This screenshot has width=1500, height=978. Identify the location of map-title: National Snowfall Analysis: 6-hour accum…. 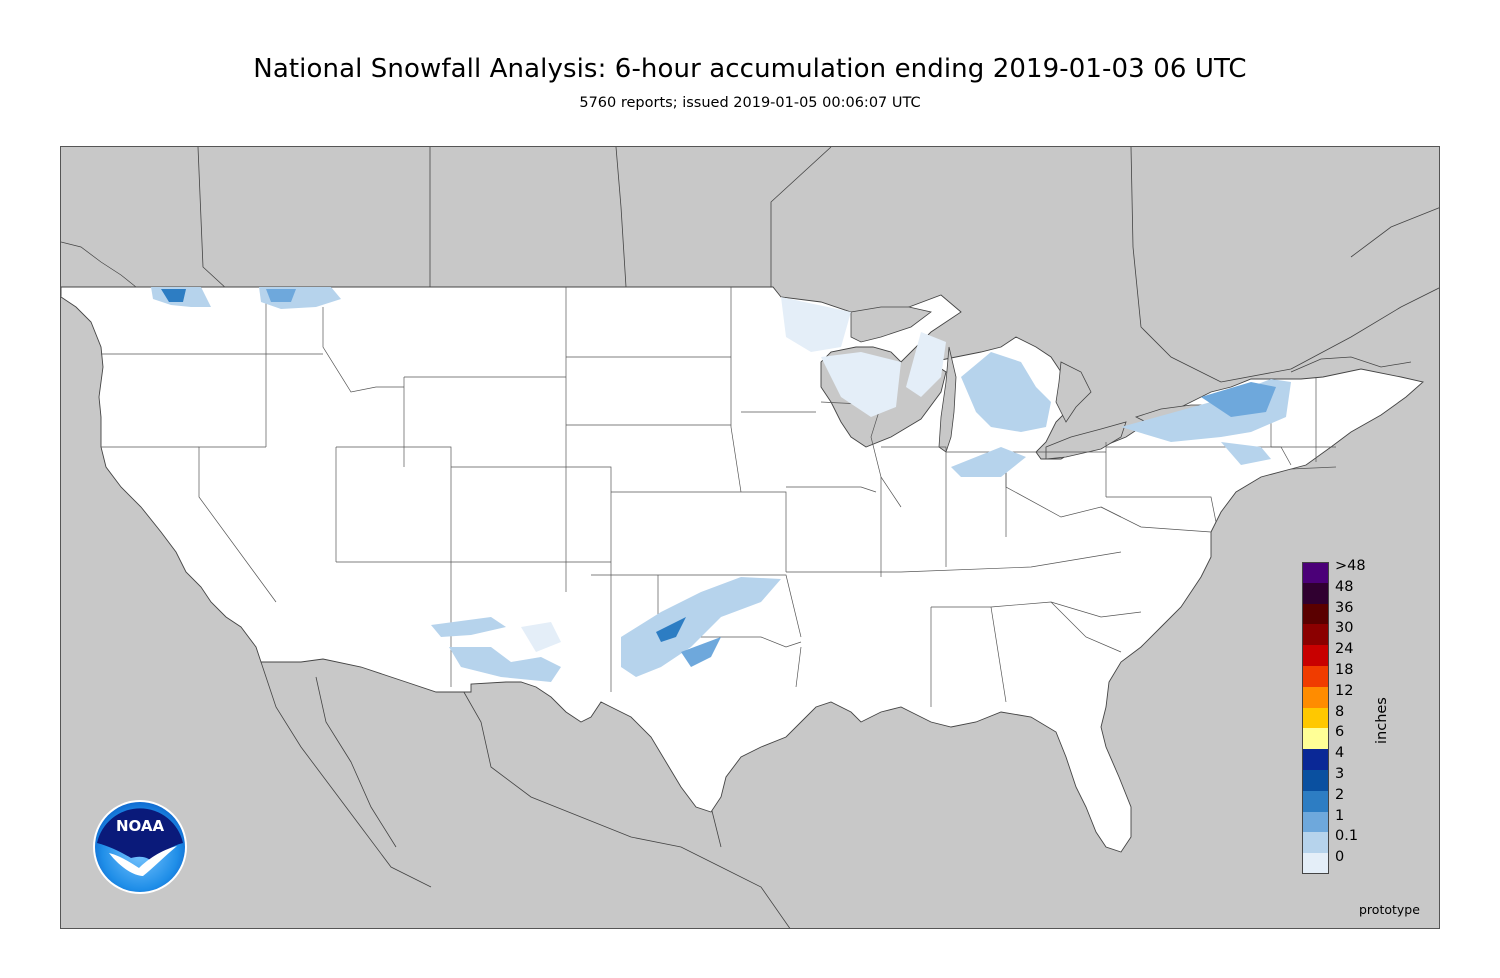
(750, 69).